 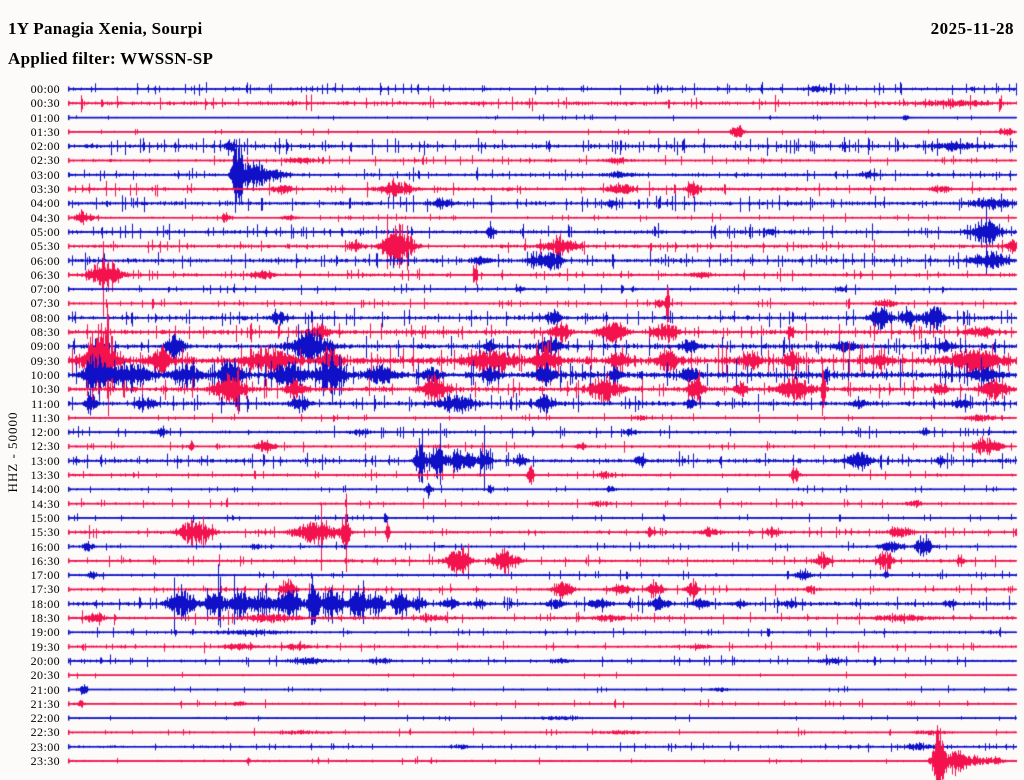 I want to click on time-label: 04:30, so click(x=45, y=217).